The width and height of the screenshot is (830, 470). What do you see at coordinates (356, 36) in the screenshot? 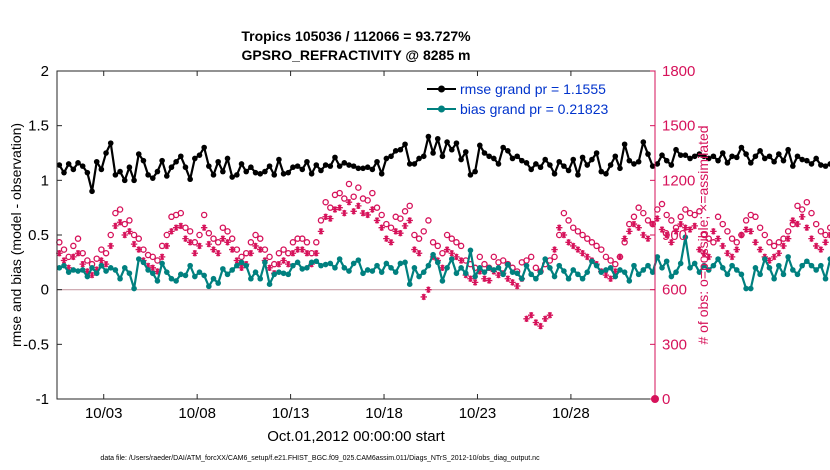
I see `chart-title-line1: Tropics 105036 / 112066 = 93.727%` at bounding box center [356, 36].